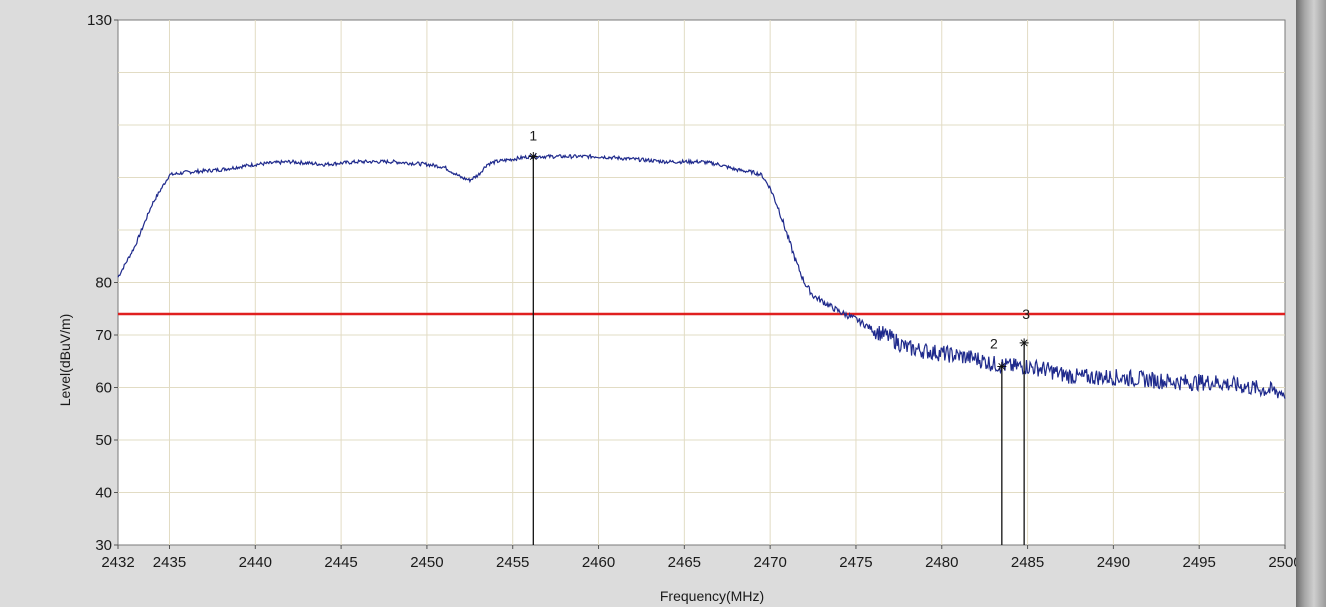 The image size is (1326, 607). I want to click on y-tick-label: 30, so click(103, 545).